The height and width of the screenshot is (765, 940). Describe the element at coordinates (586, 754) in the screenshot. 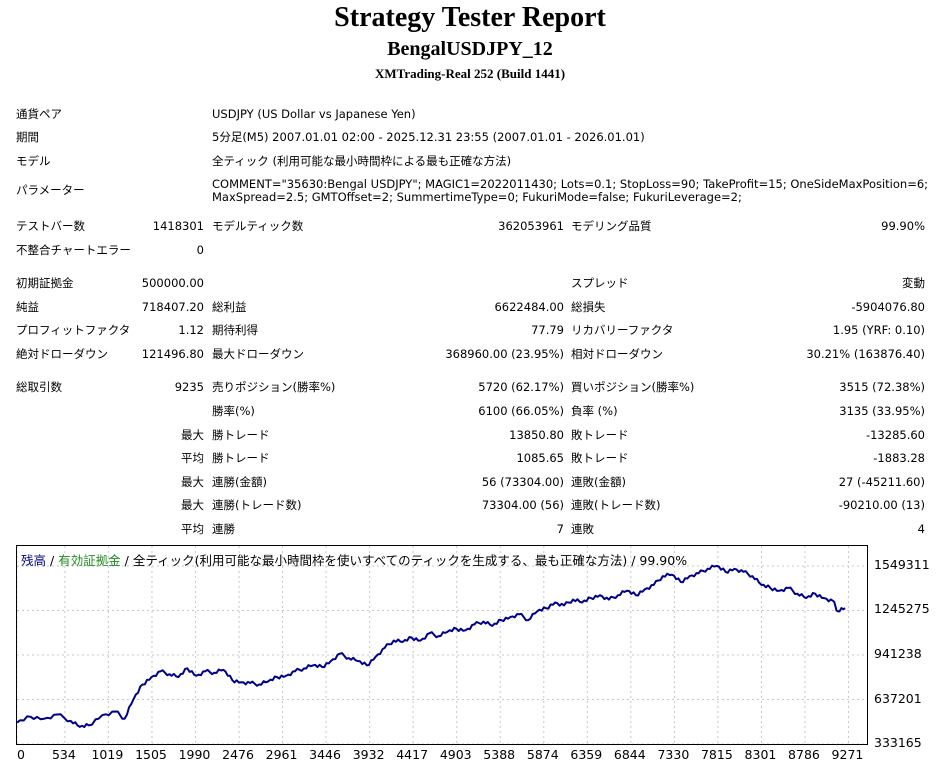

I see `x-tick-label: 6359` at that location.